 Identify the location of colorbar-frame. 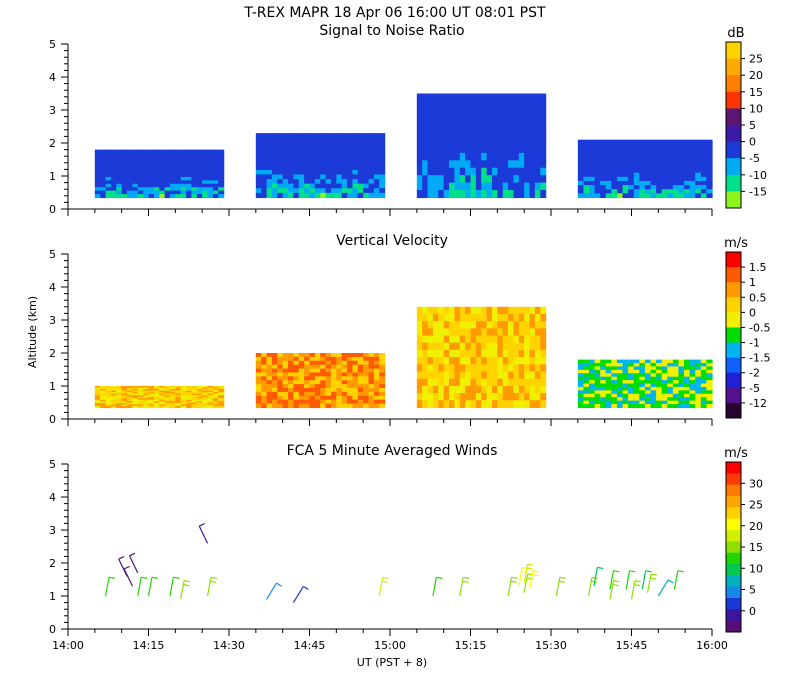
(733, 335).